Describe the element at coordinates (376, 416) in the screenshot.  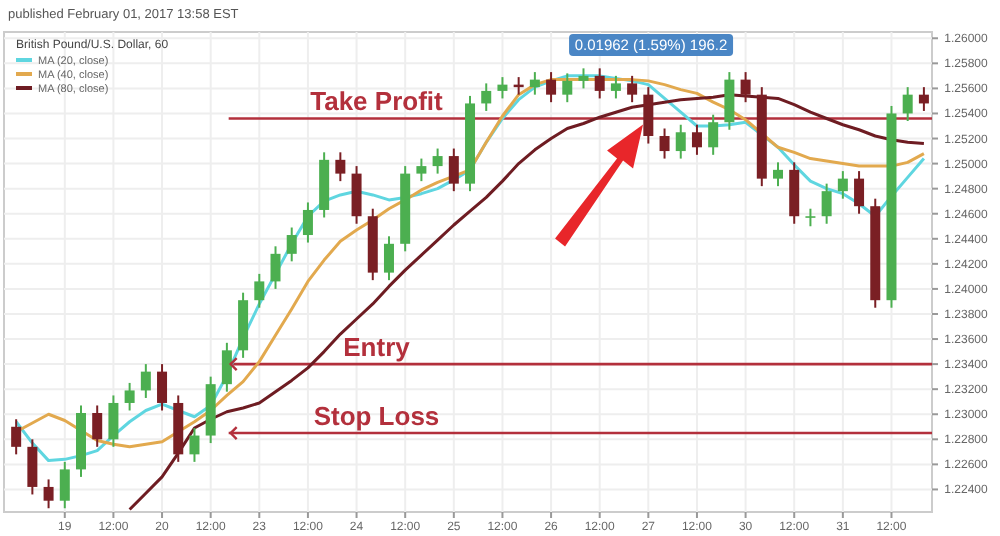
I see `ref-line-label: Stop Loss` at that location.